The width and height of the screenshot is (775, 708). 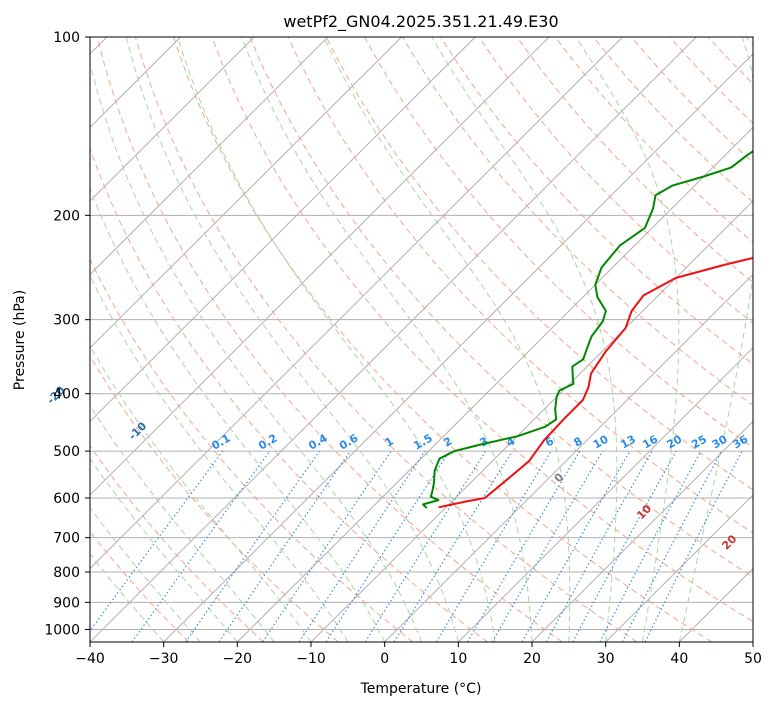 I want to click on mixing-ratio-label: 10, so click(x=601, y=441).